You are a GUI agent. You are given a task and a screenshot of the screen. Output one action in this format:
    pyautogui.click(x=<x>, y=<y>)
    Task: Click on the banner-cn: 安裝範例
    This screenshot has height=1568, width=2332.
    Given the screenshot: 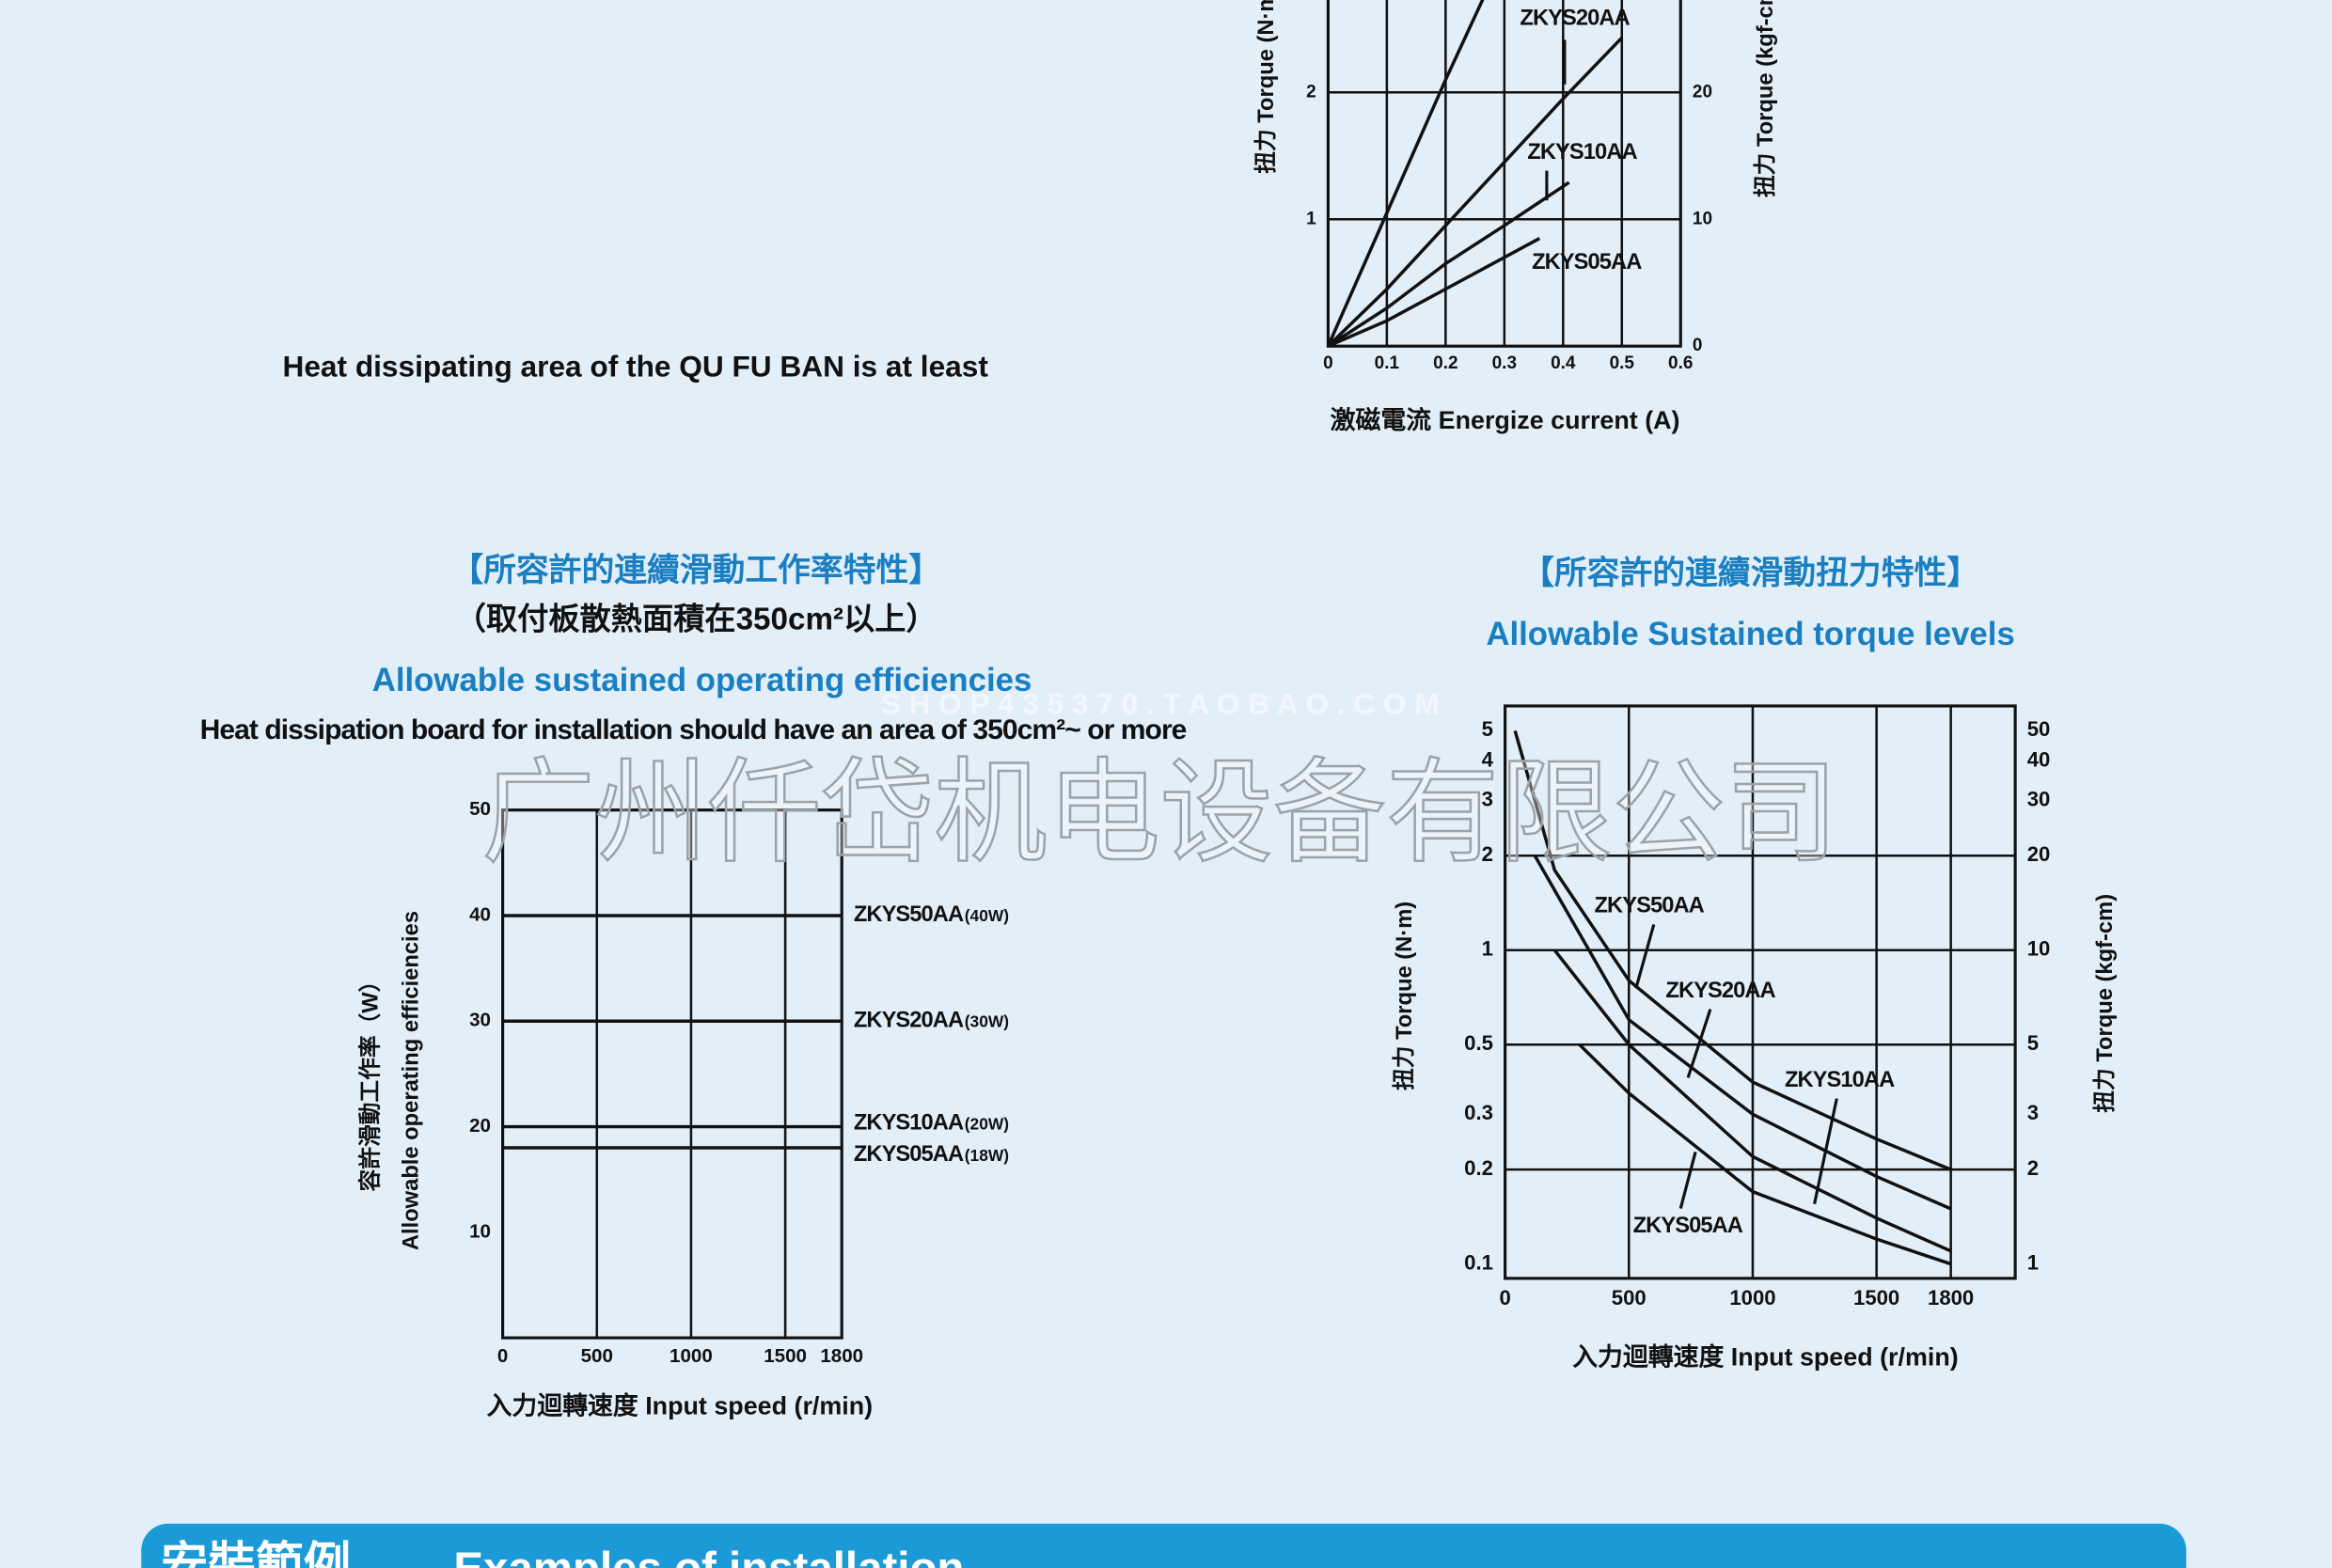 What is the action you would take?
    pyautogui.click(x=256, y=1553)
    